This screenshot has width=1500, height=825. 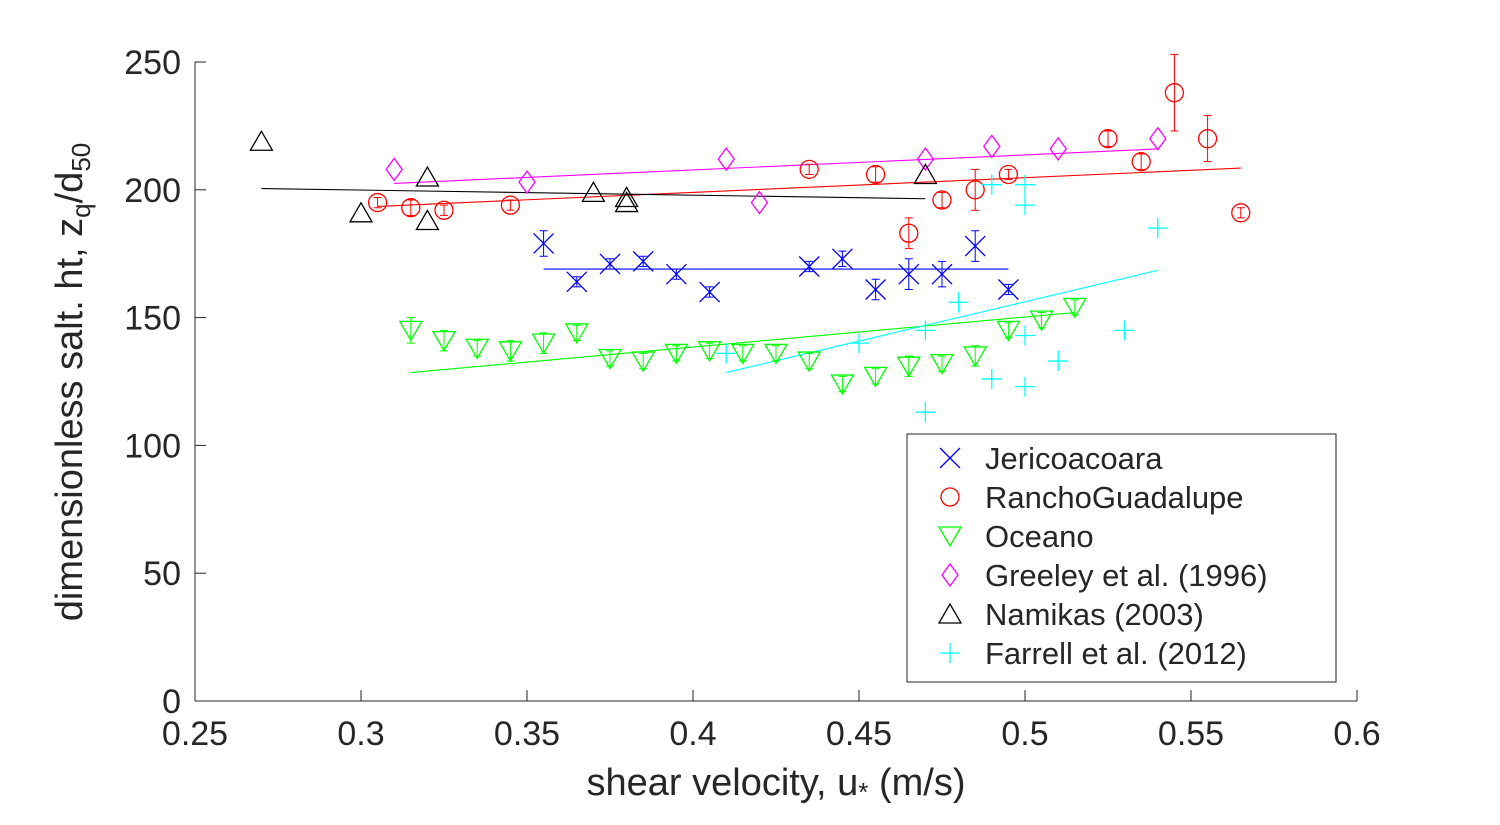 I want to click on y-tick-label: 50, so click(x=162, y=574).